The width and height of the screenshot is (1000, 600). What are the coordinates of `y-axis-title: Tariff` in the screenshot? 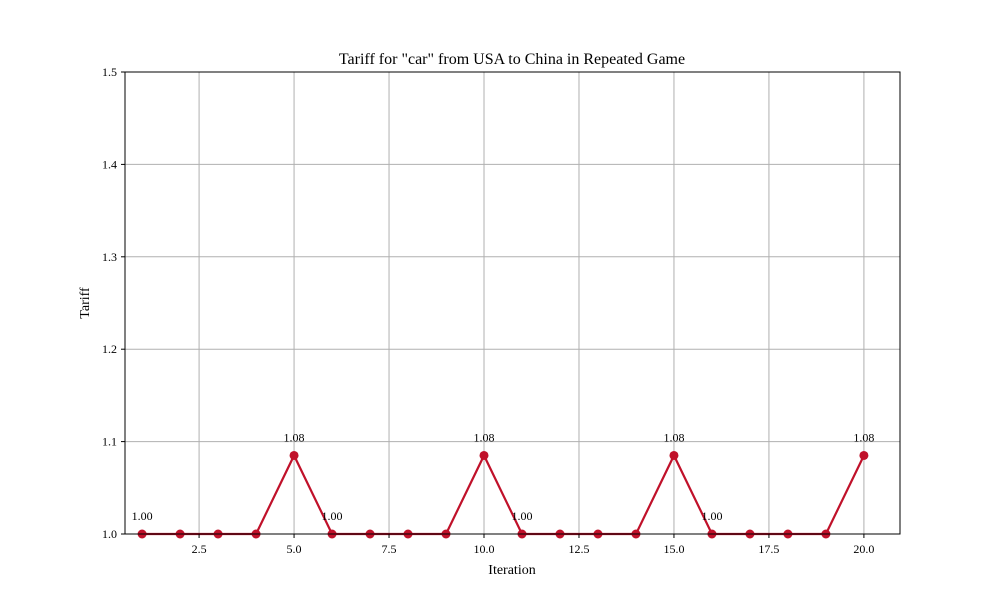 It's located at (85, 303).